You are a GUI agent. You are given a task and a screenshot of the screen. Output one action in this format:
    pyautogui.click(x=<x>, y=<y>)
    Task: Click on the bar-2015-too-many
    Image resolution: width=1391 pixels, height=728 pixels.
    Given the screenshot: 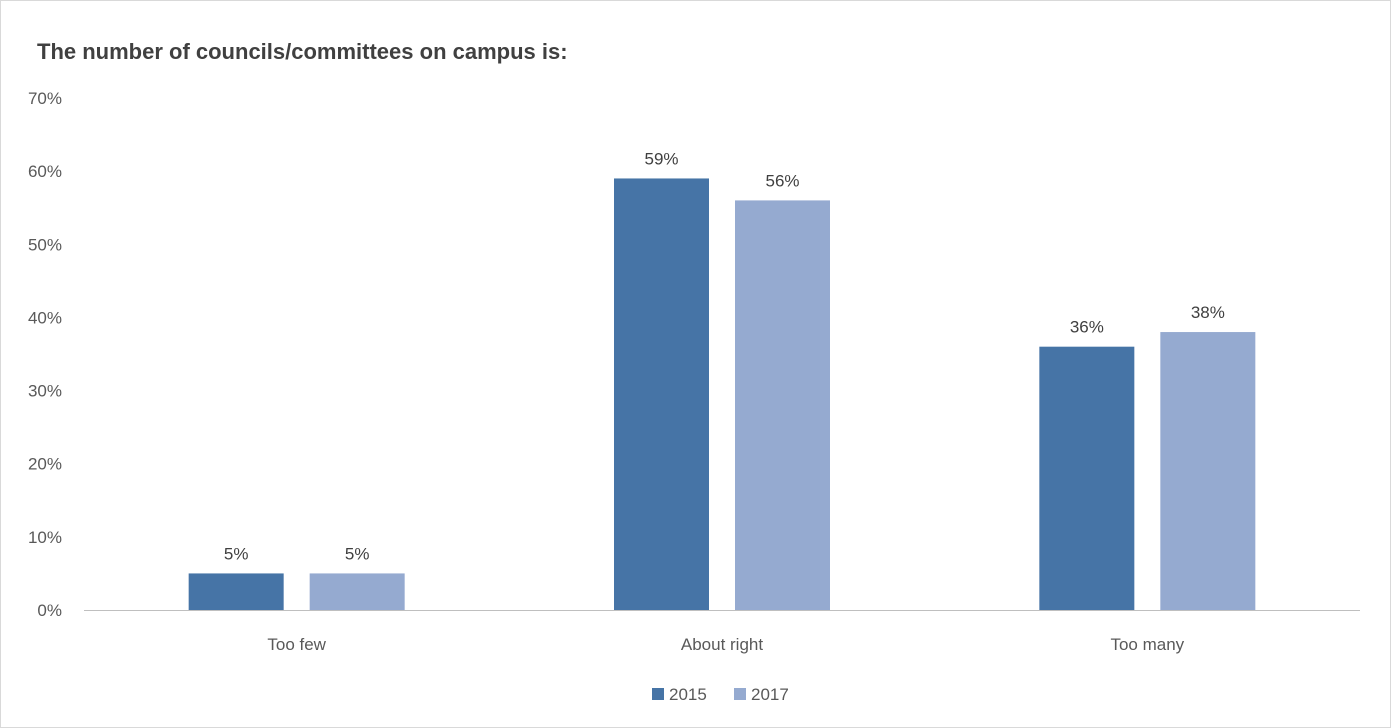 What is the action you would take?
    pyautogui.click(x=1087, y=478)
    